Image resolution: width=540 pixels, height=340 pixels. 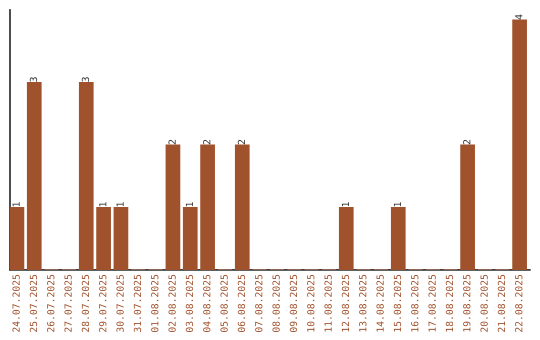 What do you see at coordinates (310, 303) in the screenshot?
I see `x-tick-label: 10.08.2025` at bounding box center [310, 303].